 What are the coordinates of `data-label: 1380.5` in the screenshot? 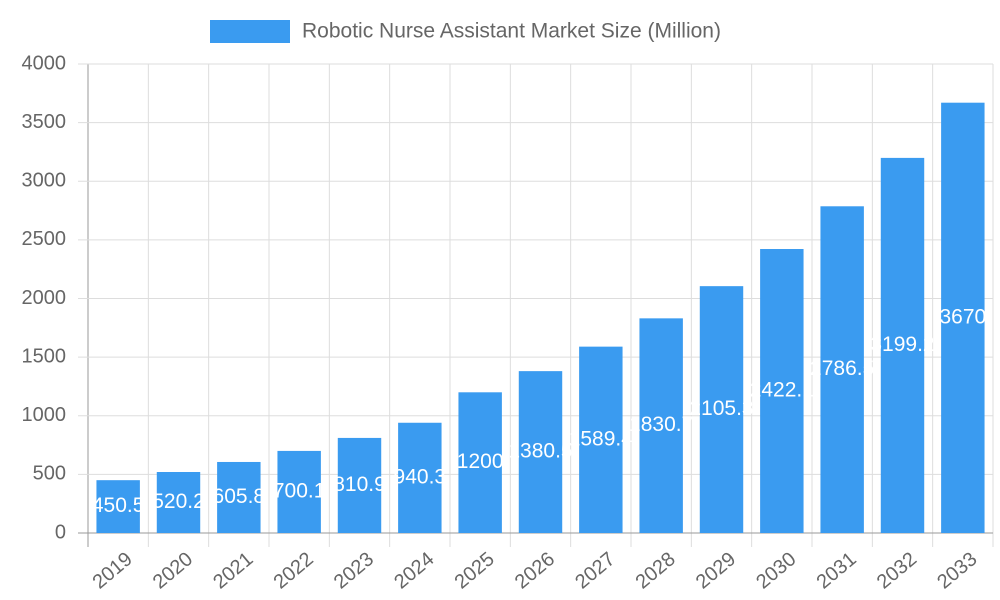 It's located at (540, 451).